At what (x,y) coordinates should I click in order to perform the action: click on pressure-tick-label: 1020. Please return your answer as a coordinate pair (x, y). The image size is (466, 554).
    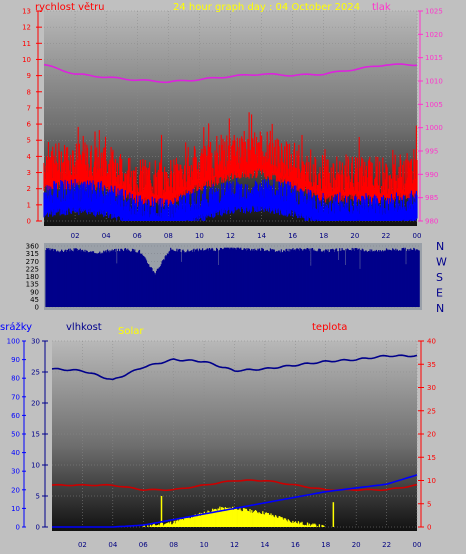
    Looking at the image, I should click on (434, 35).